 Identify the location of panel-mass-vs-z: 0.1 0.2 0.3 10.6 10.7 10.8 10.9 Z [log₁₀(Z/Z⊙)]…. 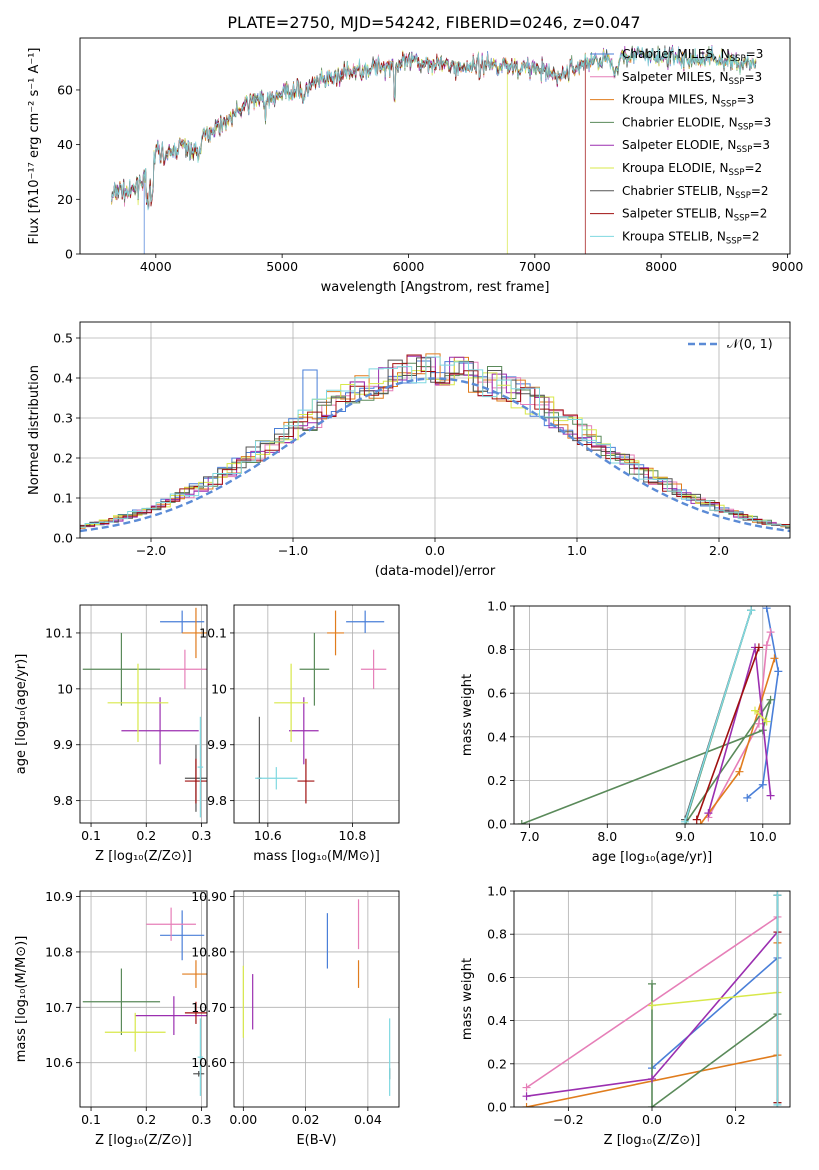
(113, 1018).